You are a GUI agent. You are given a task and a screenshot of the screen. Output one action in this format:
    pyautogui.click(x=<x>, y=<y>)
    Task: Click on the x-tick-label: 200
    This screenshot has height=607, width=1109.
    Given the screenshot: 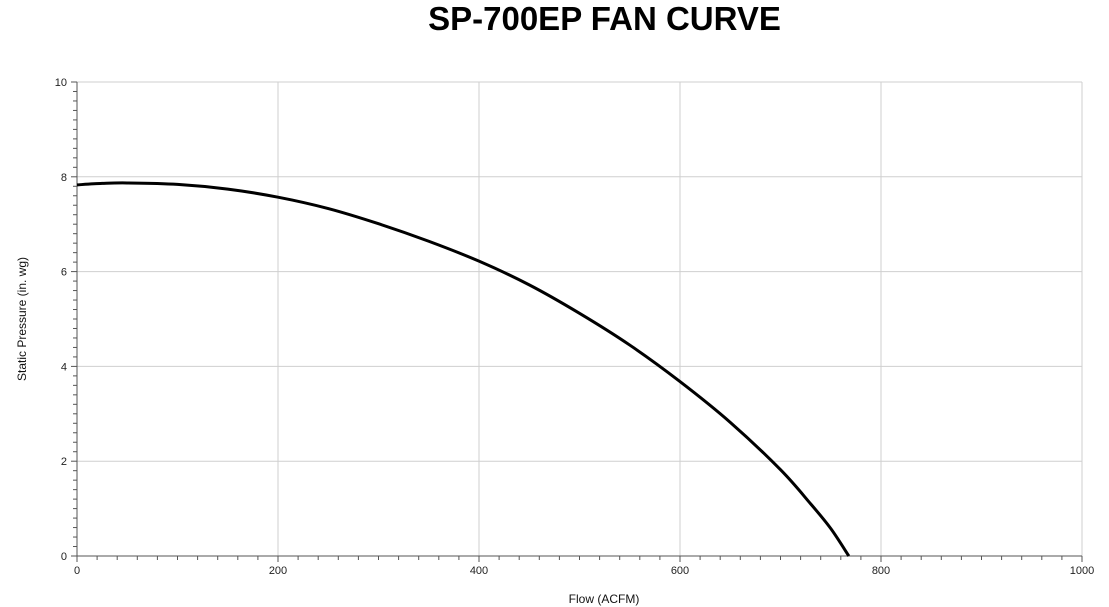 What is the action you would take?
    pyautogui.click(x=278, y=571)
    